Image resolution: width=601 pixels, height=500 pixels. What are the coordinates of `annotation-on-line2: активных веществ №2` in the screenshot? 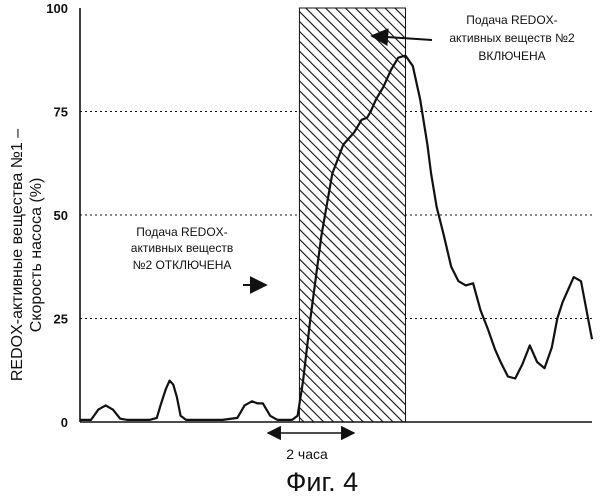 It's located at (512, 38).